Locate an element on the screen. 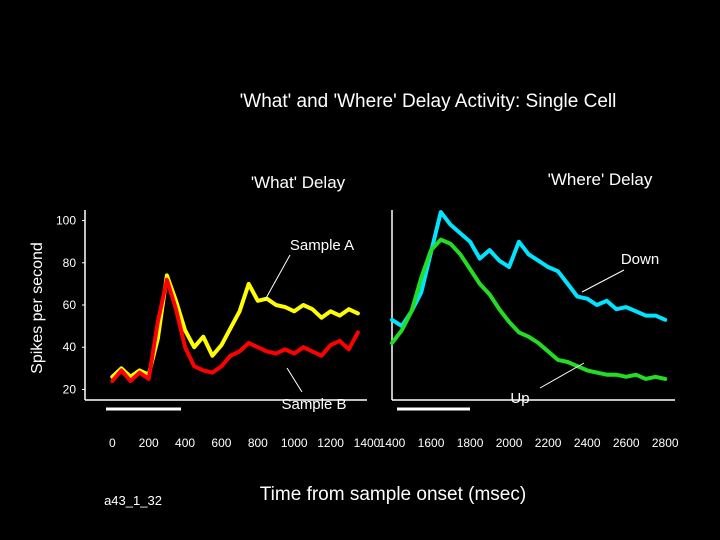 Image resolution: width=720 pixels, height=540 pixels. panel-label-where-delay: 'Where' Delay is located at coordinates (600, 179).